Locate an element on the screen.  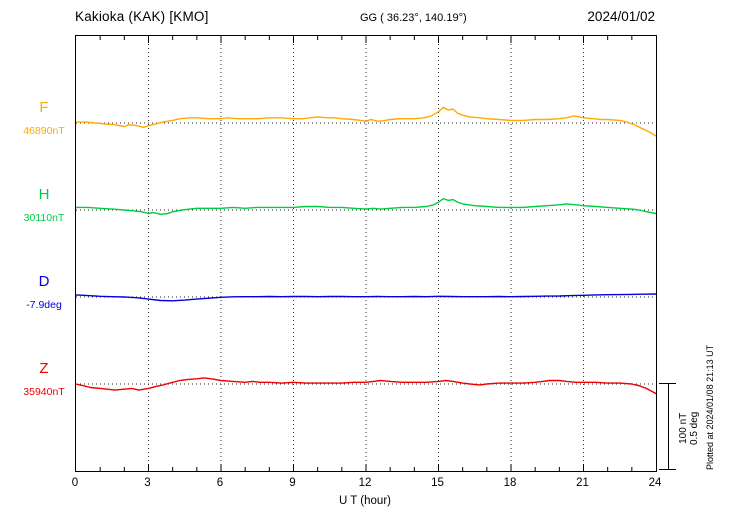
scale-bar-label: 100 nT 0.5 deg is located at coordinates (689, 428).